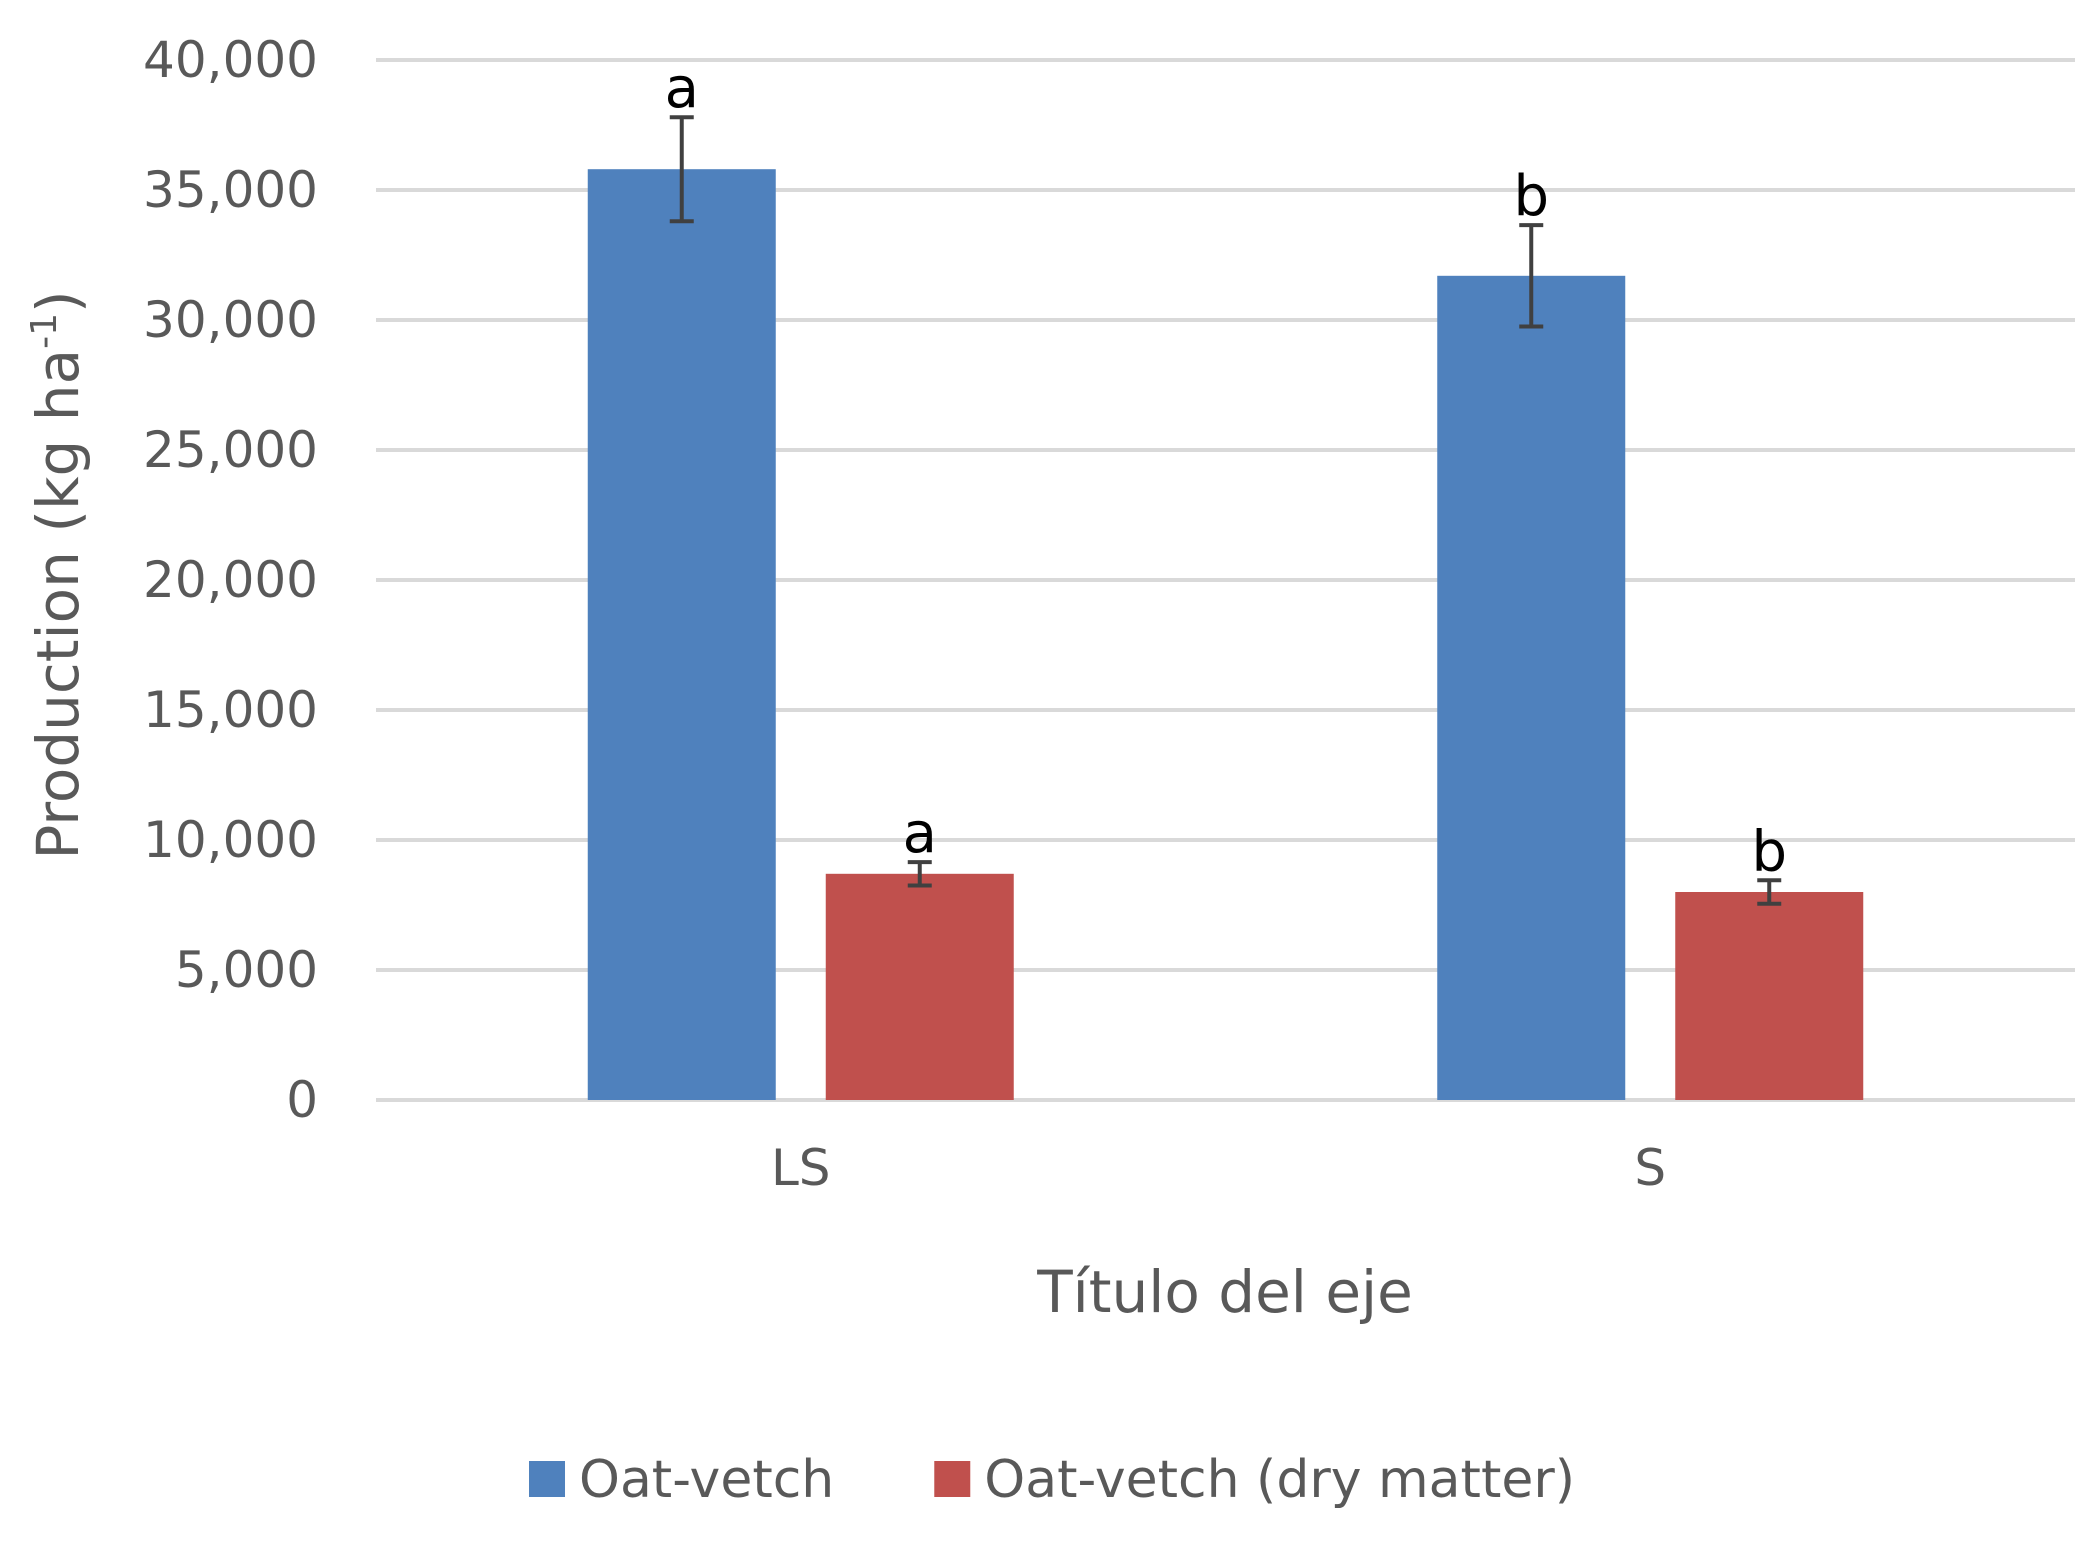 This screenshot has height=1550, width=2099. I want to click on legend: Oat-vetch Oat-vetch (dry matter), so click(1052, 1480).